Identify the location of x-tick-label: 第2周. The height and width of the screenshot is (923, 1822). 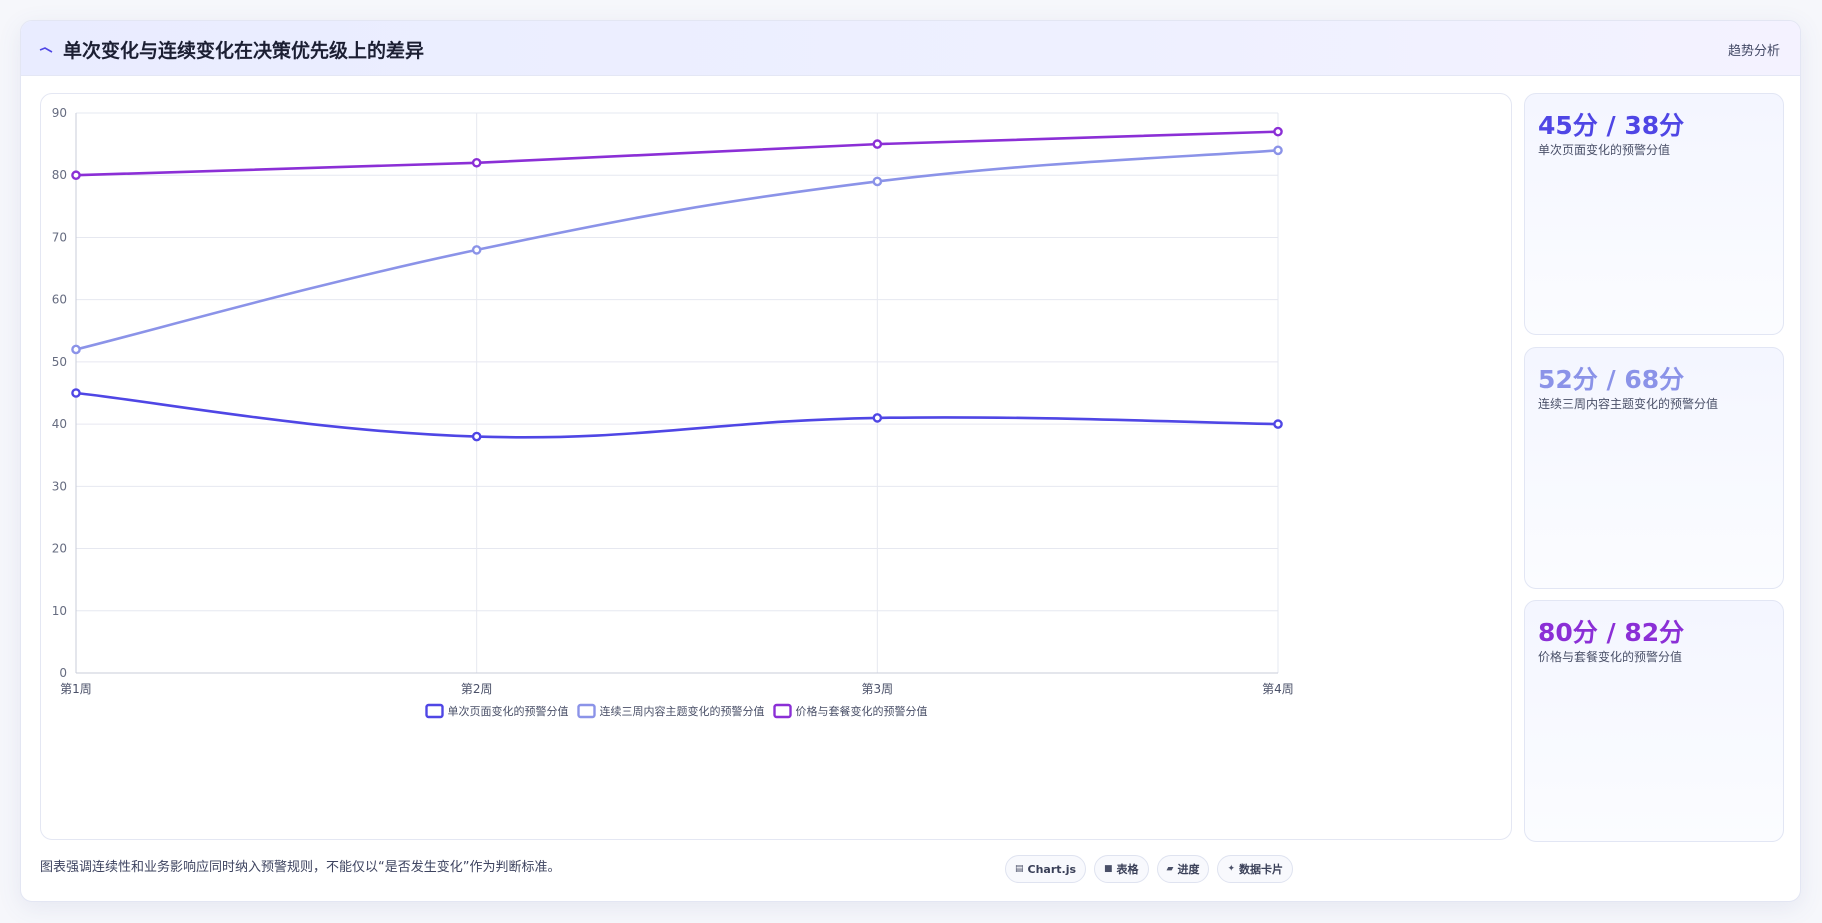
(477, 689).